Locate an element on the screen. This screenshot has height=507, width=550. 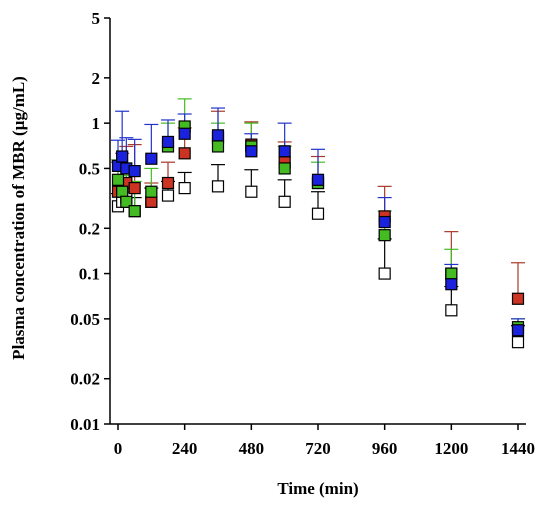
x-tick-label: 1440 is located at coordinates (518, 448).